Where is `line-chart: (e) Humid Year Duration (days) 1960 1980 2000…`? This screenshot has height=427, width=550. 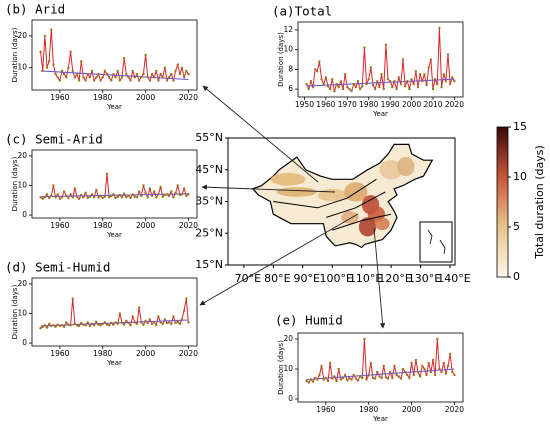 line-chart: (e) Humid Year Duration (days) 1960 1980 2000… is located at coordinates (369, 368).